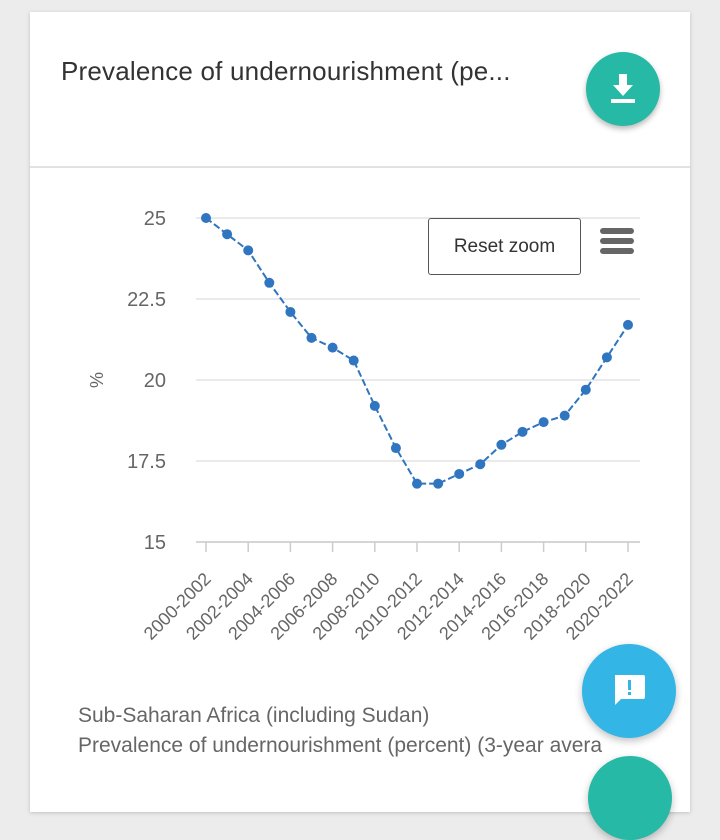 Image resolution: width=720 pixels, height=840 pixels. I want to click on y-tick-label: 20, so click(155, 381).